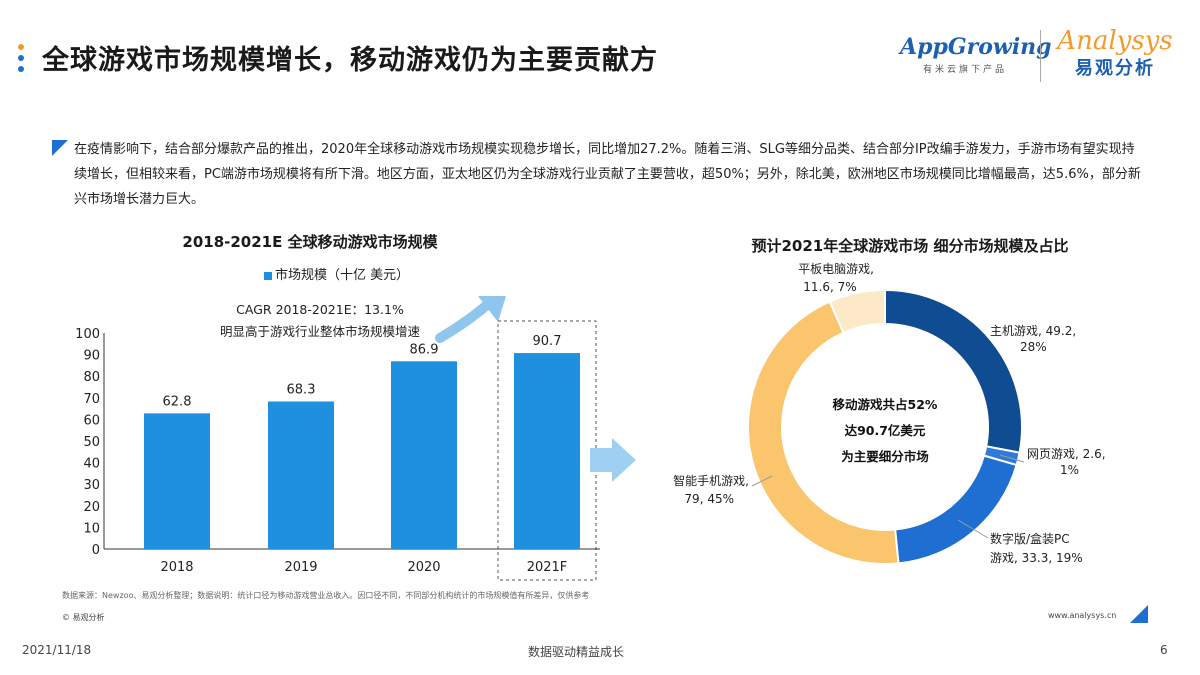 This screenshot has width=1200, height=675. What do you see at coordinates (268, 275) in the screenshot?
I see `legend-swatch` at bounding box center [268, 275].